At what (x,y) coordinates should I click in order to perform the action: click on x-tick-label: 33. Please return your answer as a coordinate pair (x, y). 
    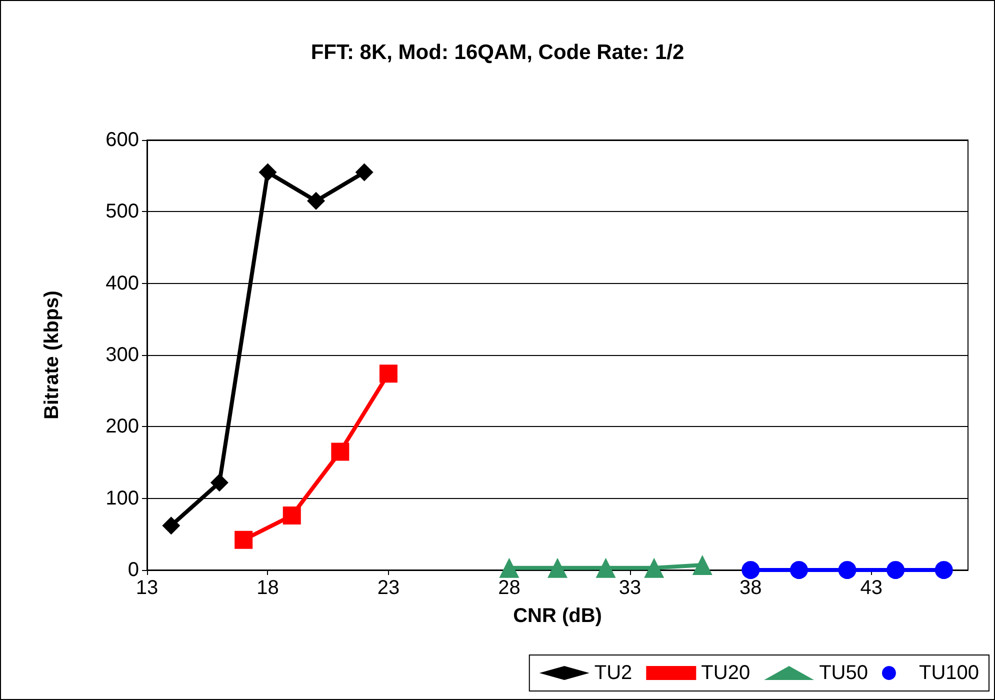
    Looking at the image, I should click on (630, 588).